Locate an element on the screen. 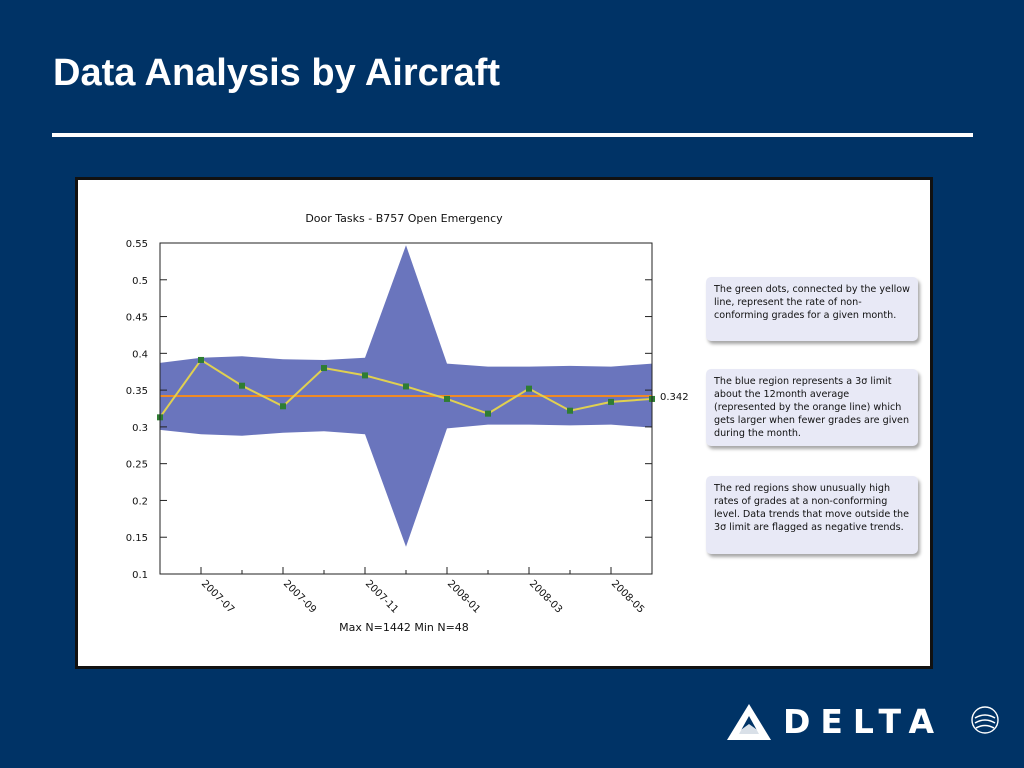  chart-title: Door Tasks - B757 Open Emergency is located at coordinates (404, 218).